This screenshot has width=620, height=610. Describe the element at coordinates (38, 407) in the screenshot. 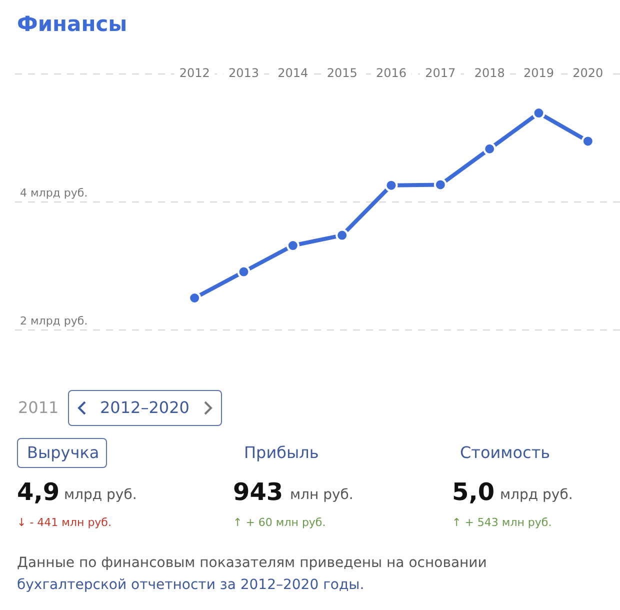

I see `text: 2011` at that location.